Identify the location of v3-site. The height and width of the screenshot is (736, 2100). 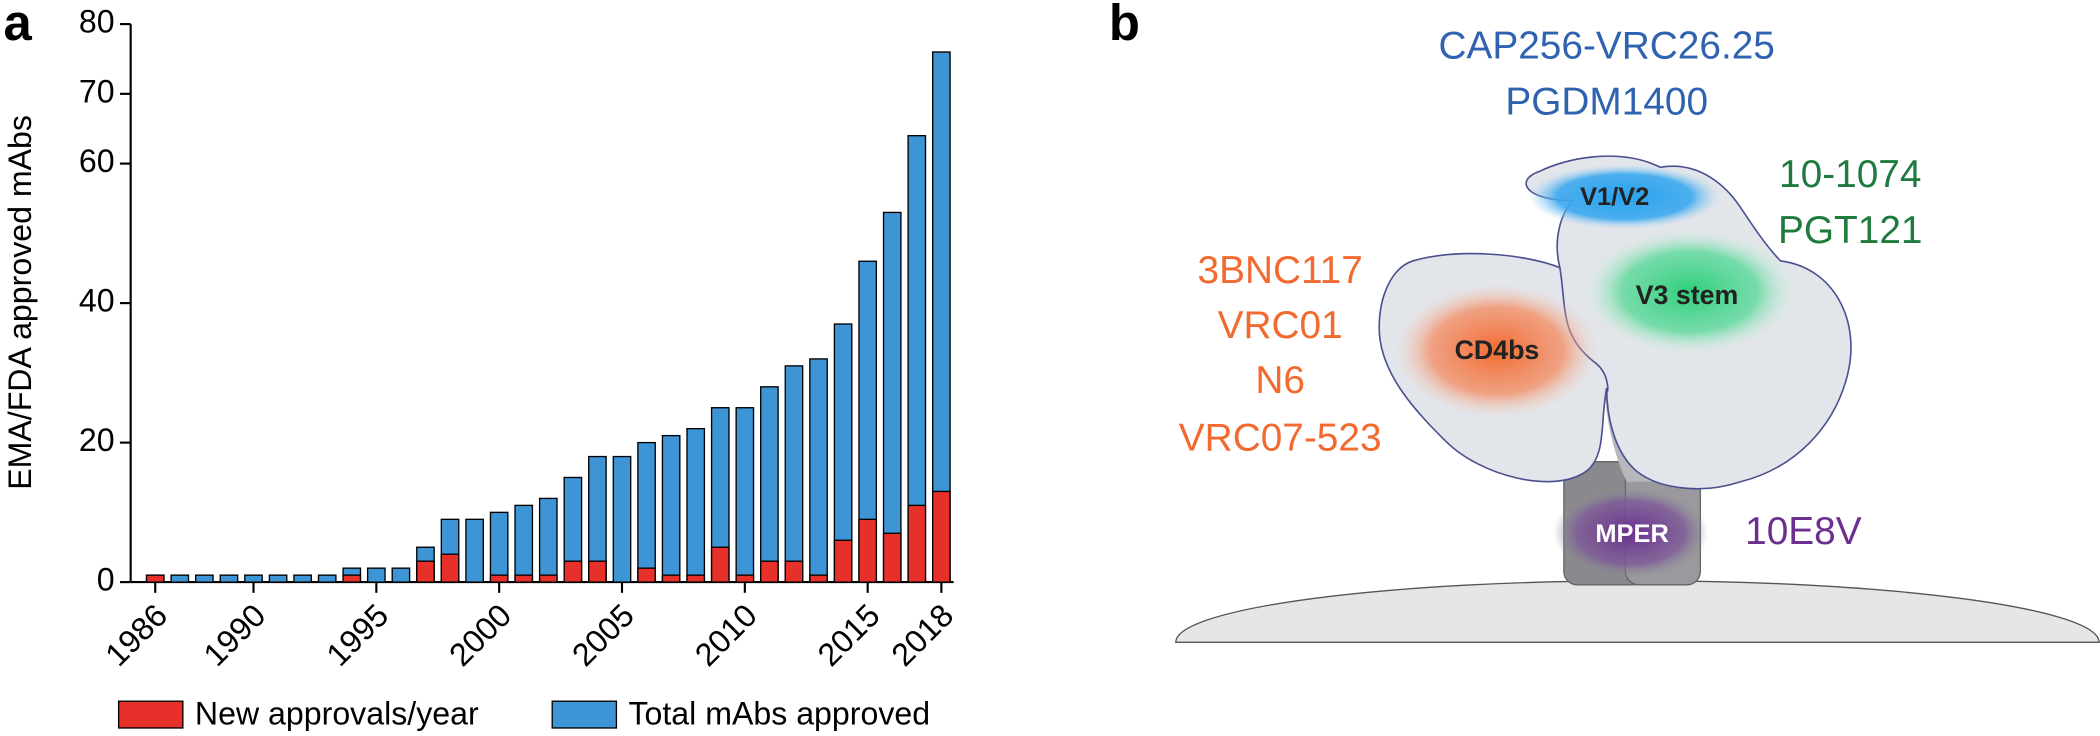
(1690, 292).